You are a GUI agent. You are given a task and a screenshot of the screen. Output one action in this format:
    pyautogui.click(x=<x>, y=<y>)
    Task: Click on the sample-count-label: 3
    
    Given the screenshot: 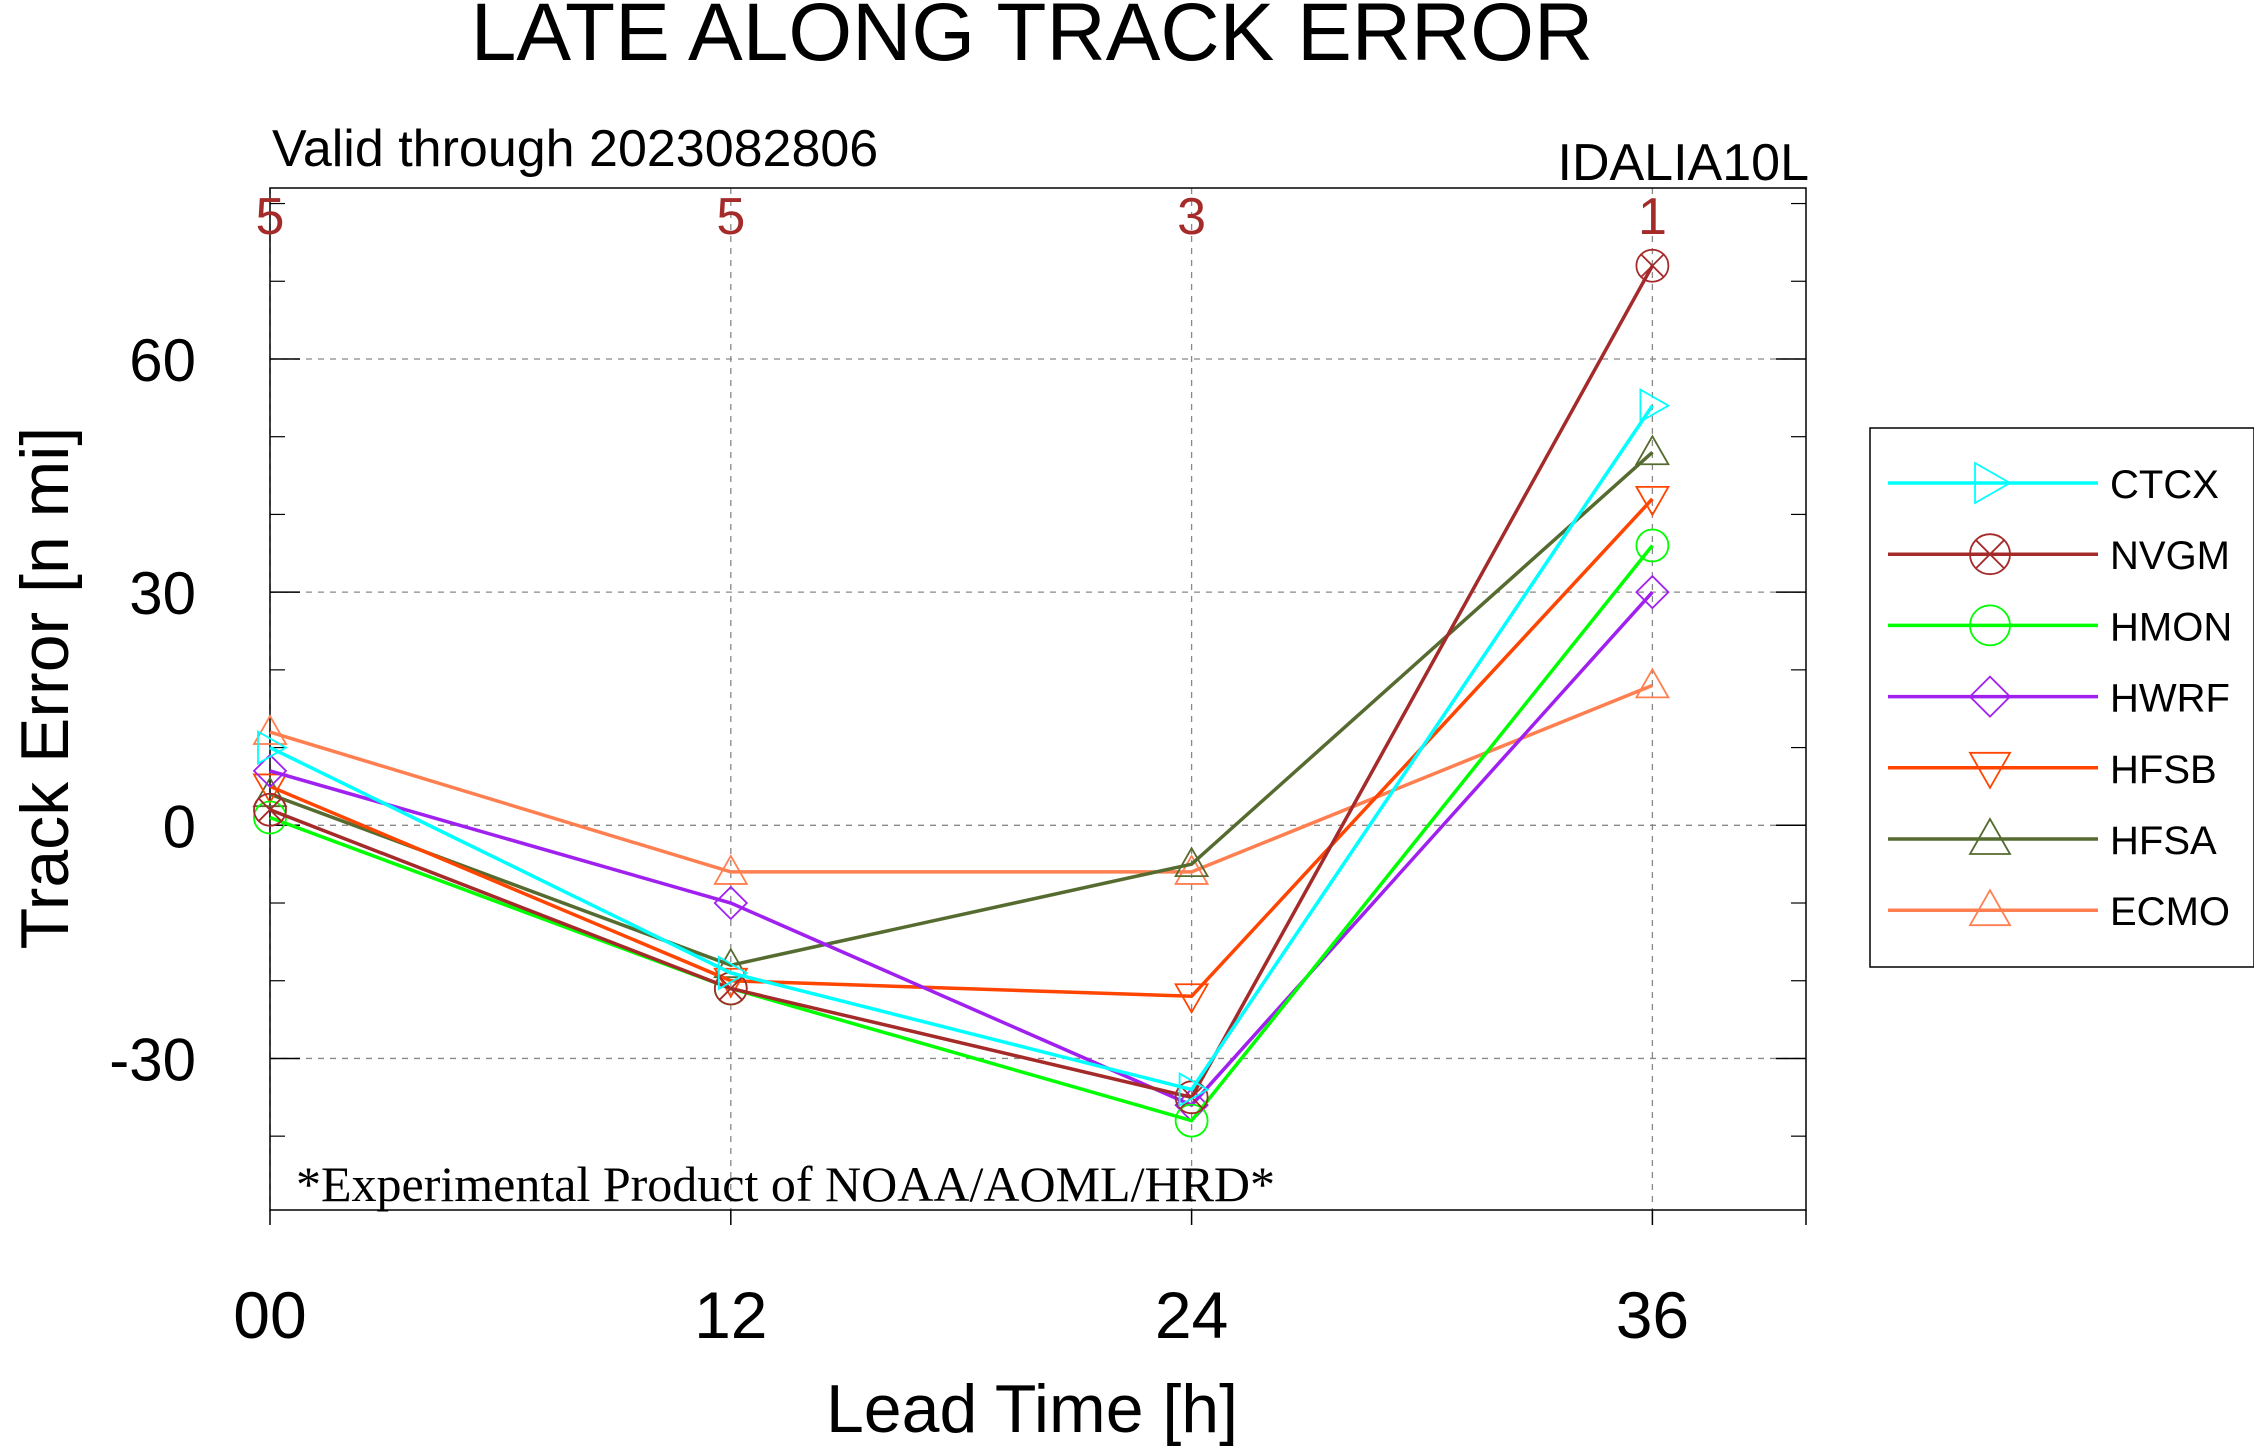 What is the action you would take?
    pyautogui.click(x=1191, y=217)
    